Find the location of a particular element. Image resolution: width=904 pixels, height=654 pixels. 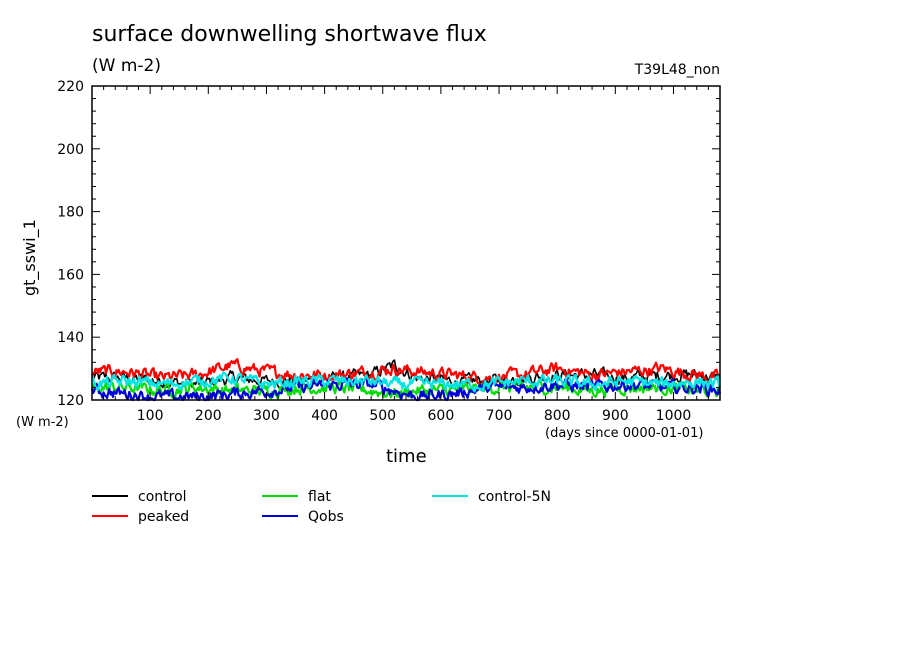

y-axis-units: (W m-2) is located at coordinates (42, 422).